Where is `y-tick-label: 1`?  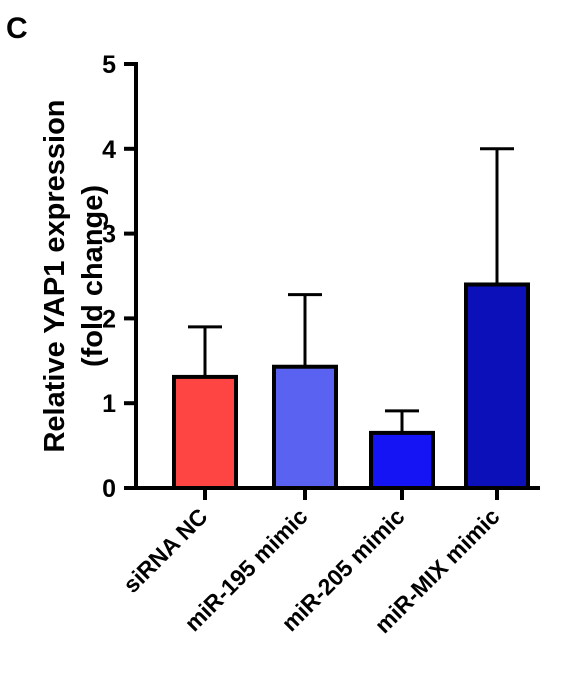 y-tick-label: 1 is located at coordinates (109, 404).